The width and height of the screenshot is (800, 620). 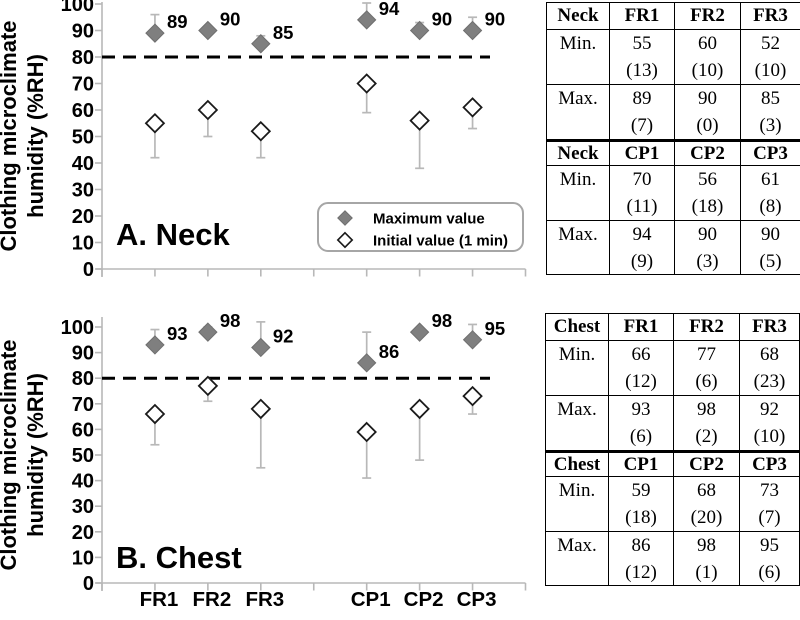 What do you see at coordinates (641, 354) in the screenshot?
I see `cell-value: 66` at bounding box center [641, 354].